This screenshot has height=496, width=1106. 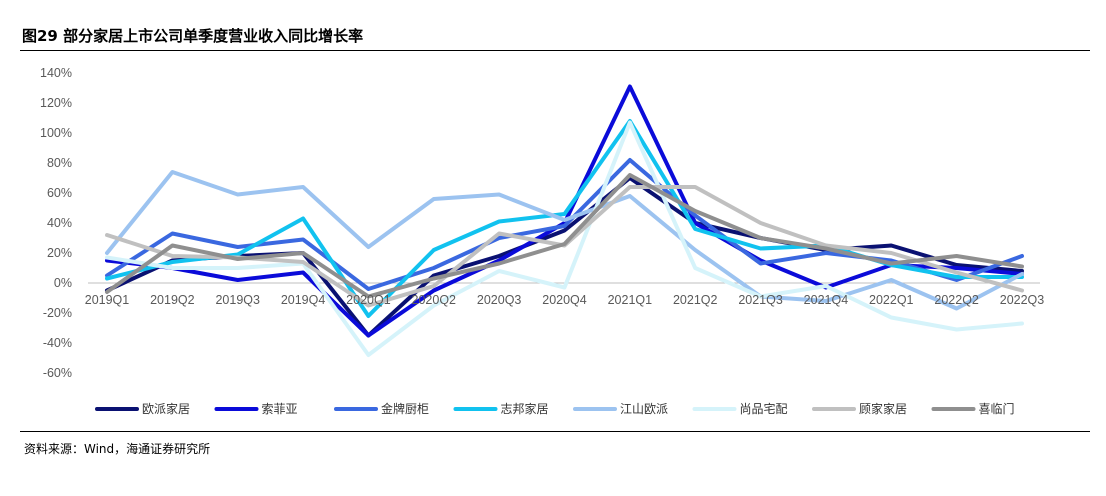 What do you see at coordinates (499, 300) in the screenshot?
I see `x-tick-label: 2020Q3` at bounding box center [499, 300].